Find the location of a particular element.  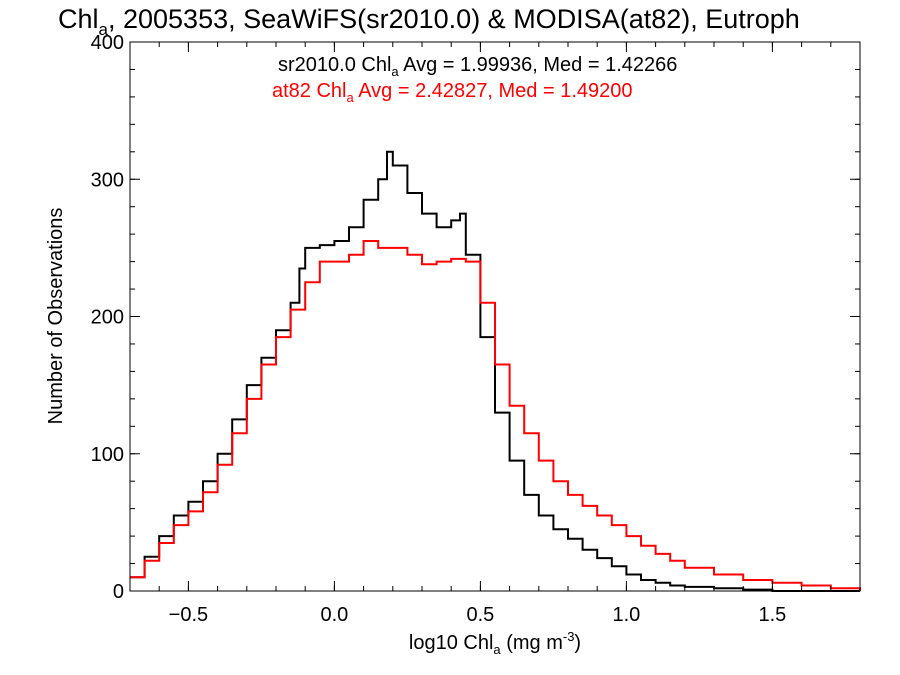

y-tick-label: 100 is located at coordinates (107, 455).